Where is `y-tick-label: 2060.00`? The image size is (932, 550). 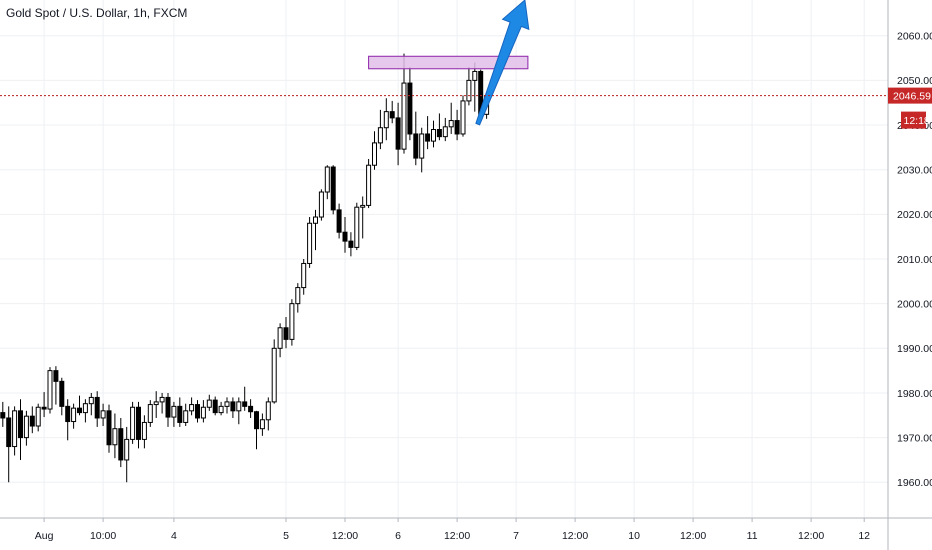
y-tick-label: 2060.00 is located at coordinates (914, 37).